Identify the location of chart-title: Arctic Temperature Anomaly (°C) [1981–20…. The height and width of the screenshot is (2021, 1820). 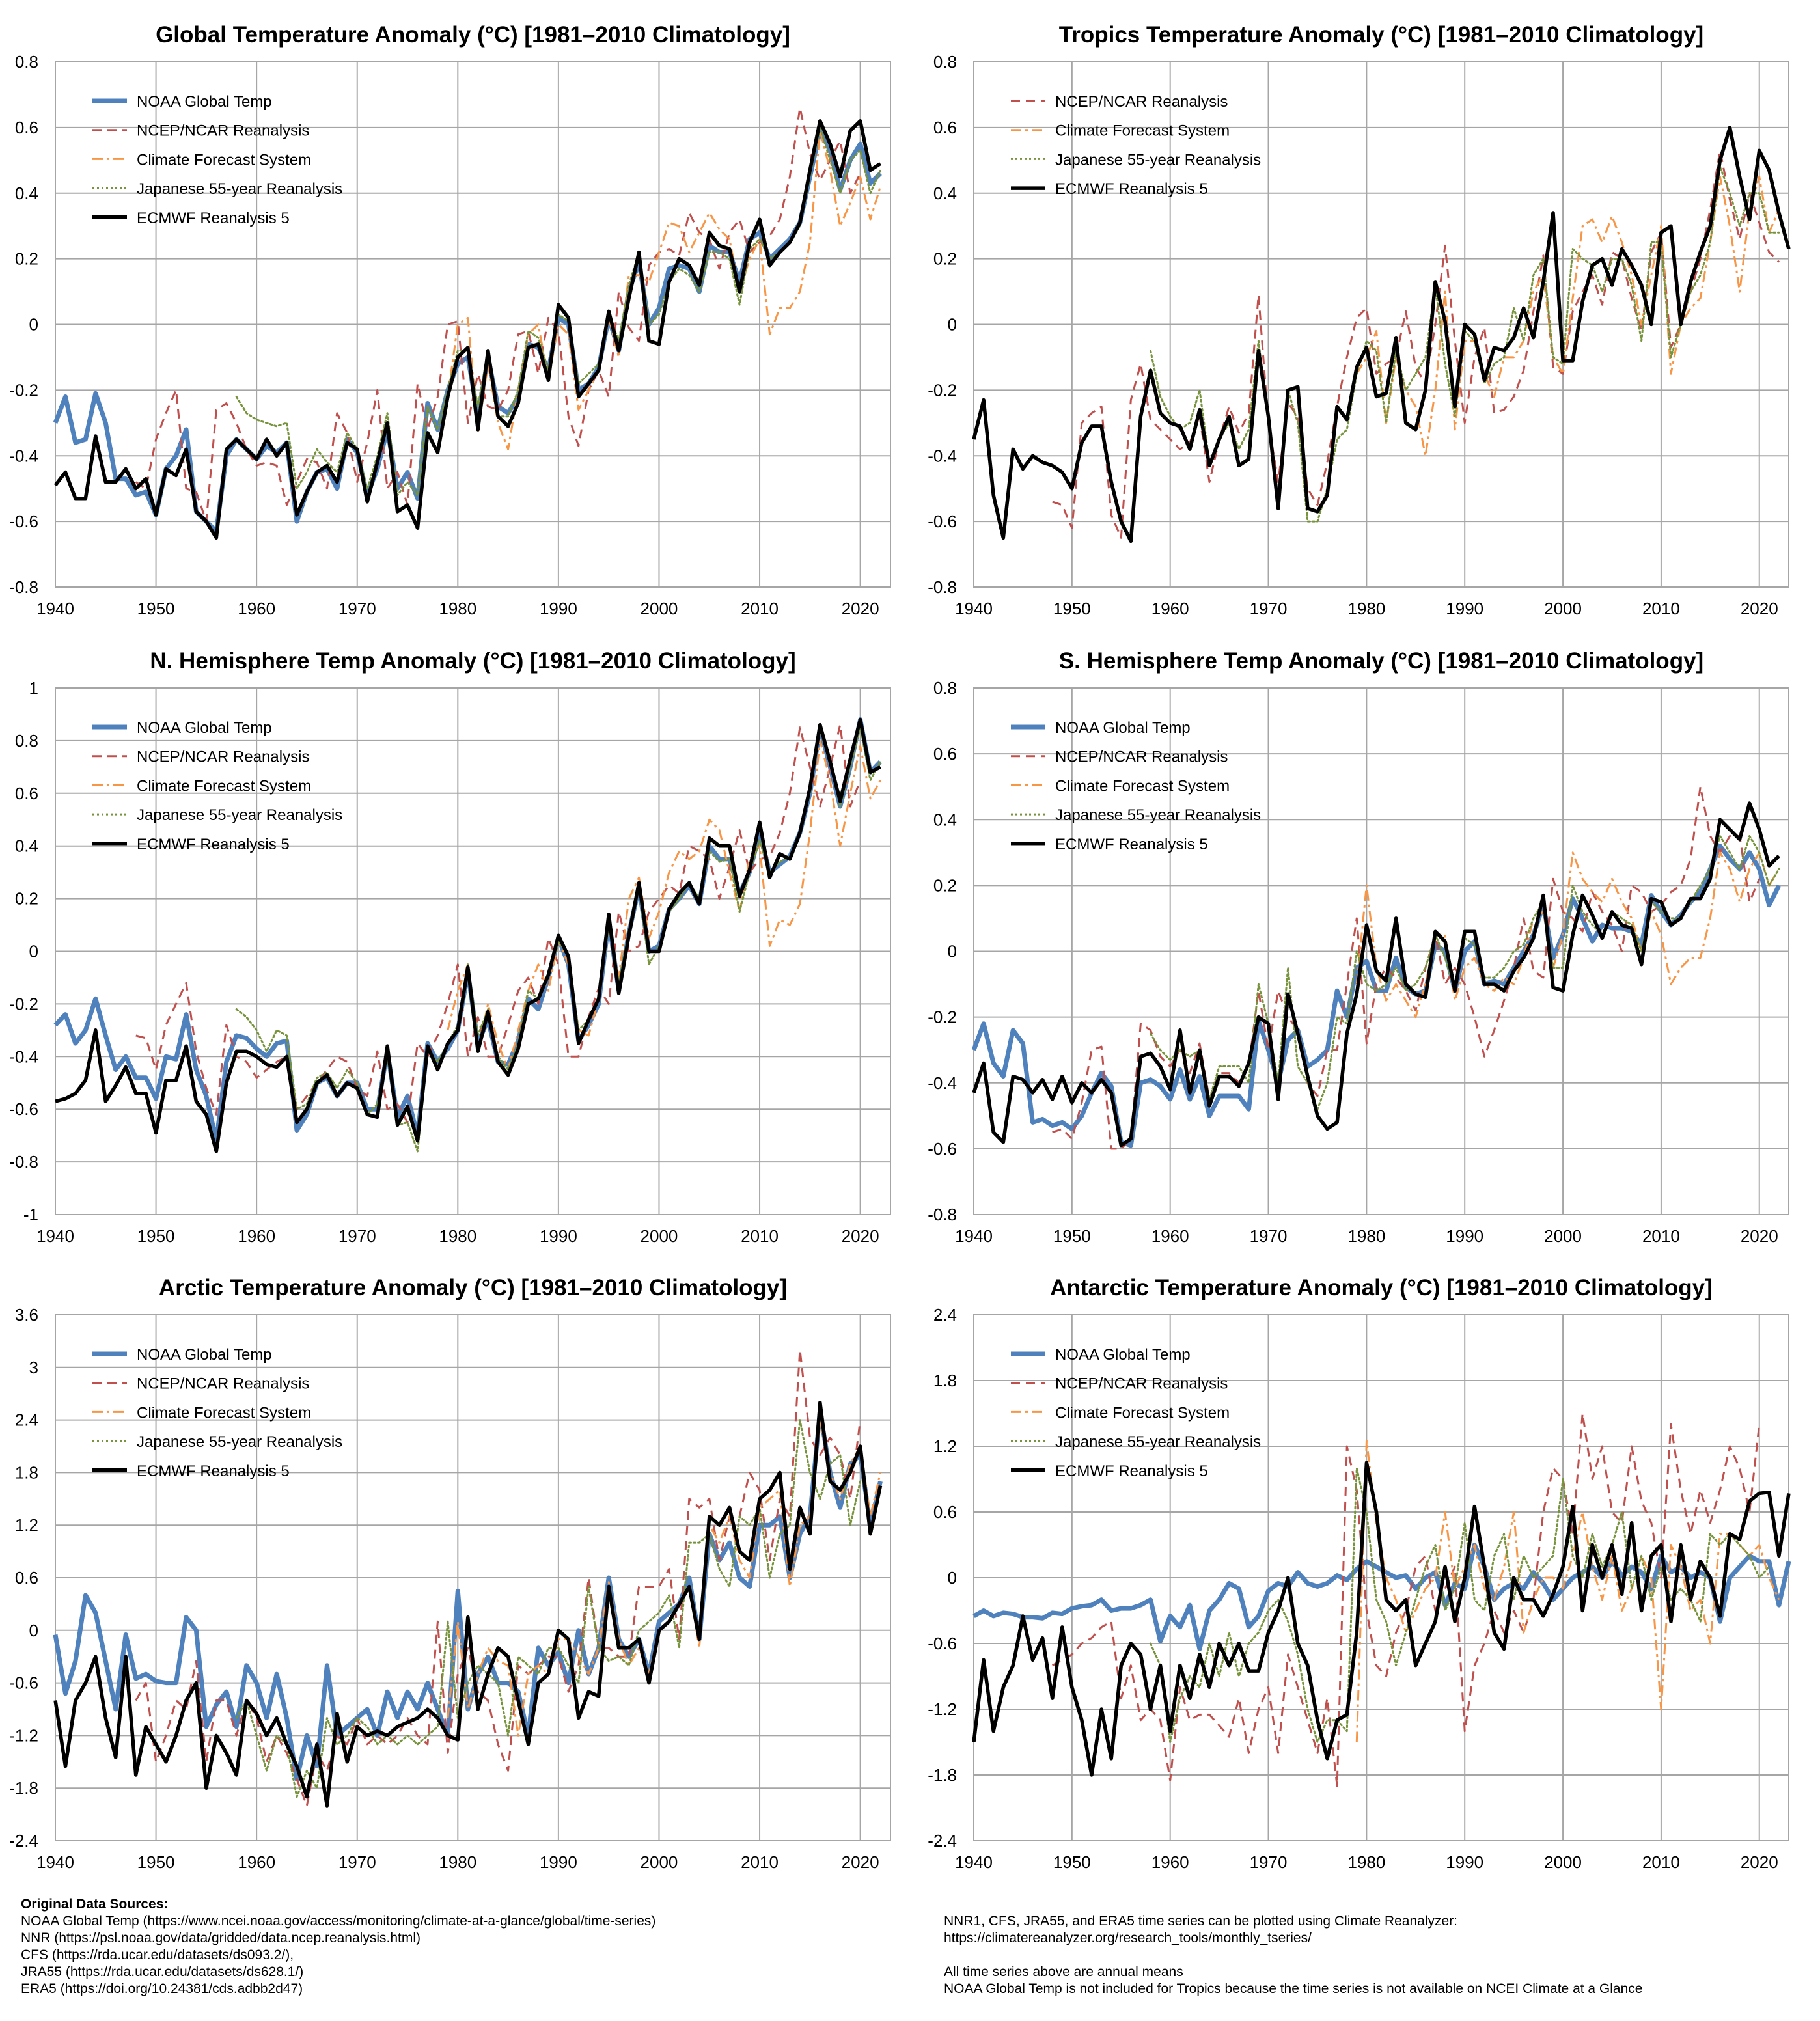
(473, 1287).